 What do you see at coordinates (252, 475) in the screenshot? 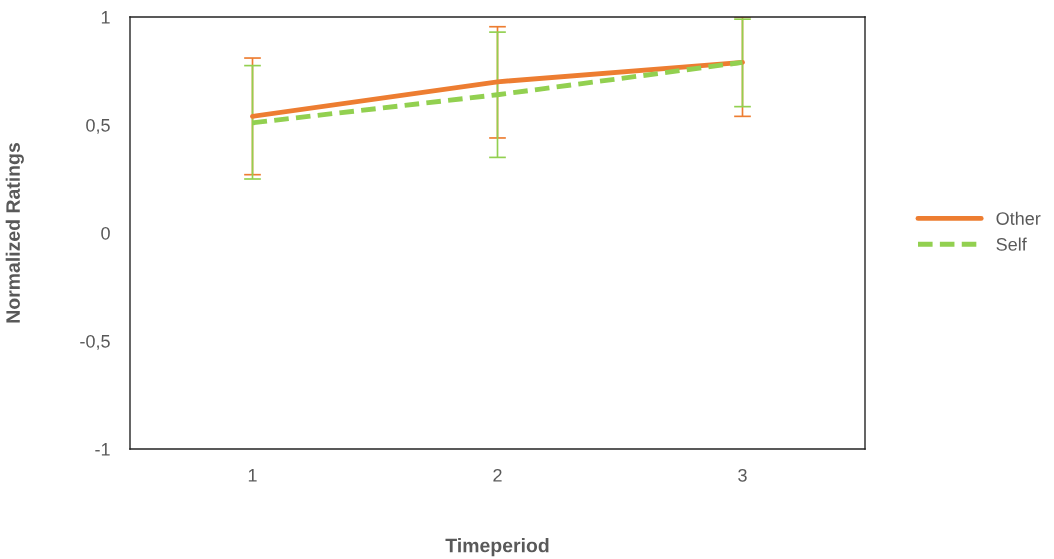
I see `x-tick-label: 1` at bounding box center [252, 475].